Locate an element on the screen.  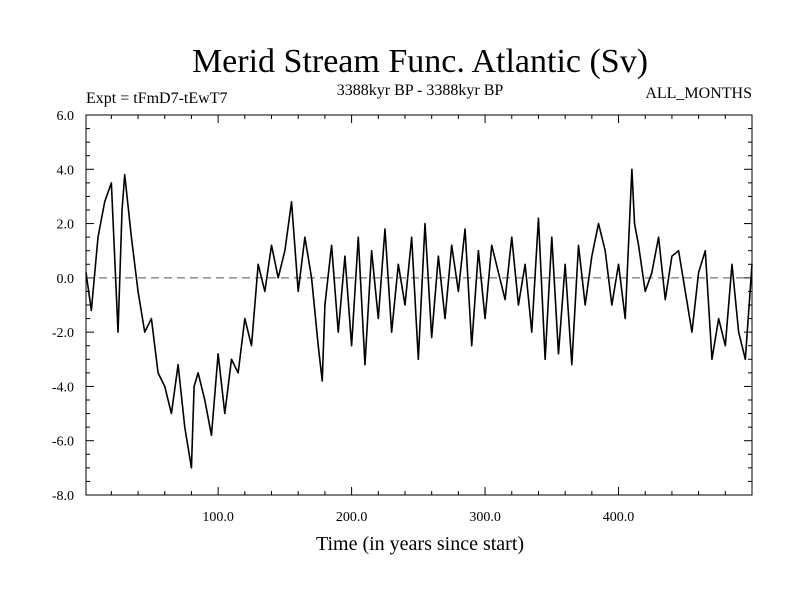
y-tick-label: -4.0 is located at coordinates (63, 387).